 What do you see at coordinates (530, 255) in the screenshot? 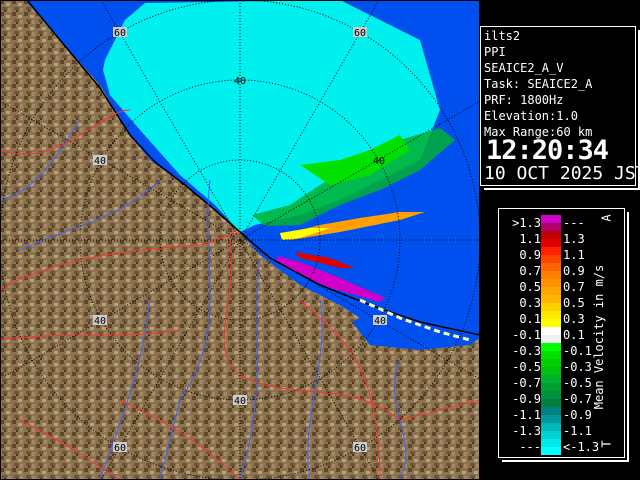
I see `legend-lower-bound: 0.9` at bounding box center [530, 255].